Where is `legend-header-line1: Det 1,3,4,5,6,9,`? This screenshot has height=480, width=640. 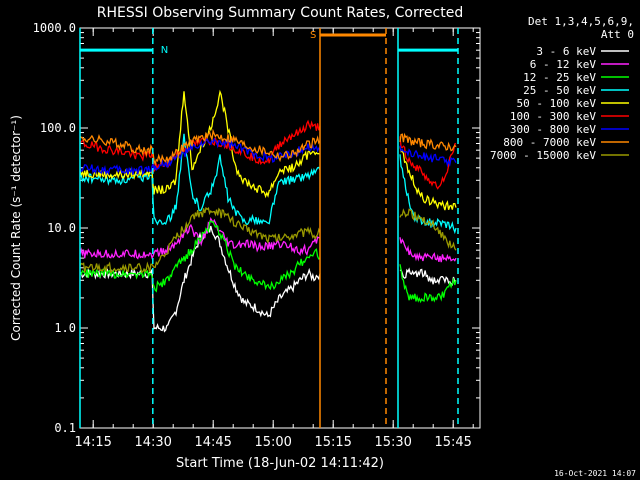 legend-header-line1: Det 1,3,4,5,6,9, is located at coordinates (581, 21).